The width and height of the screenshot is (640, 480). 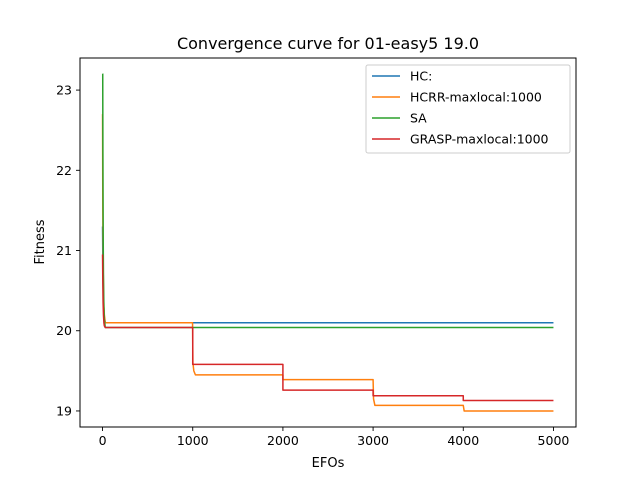 I want to click on y-tick-label: 19, so click(x=64, y=410).